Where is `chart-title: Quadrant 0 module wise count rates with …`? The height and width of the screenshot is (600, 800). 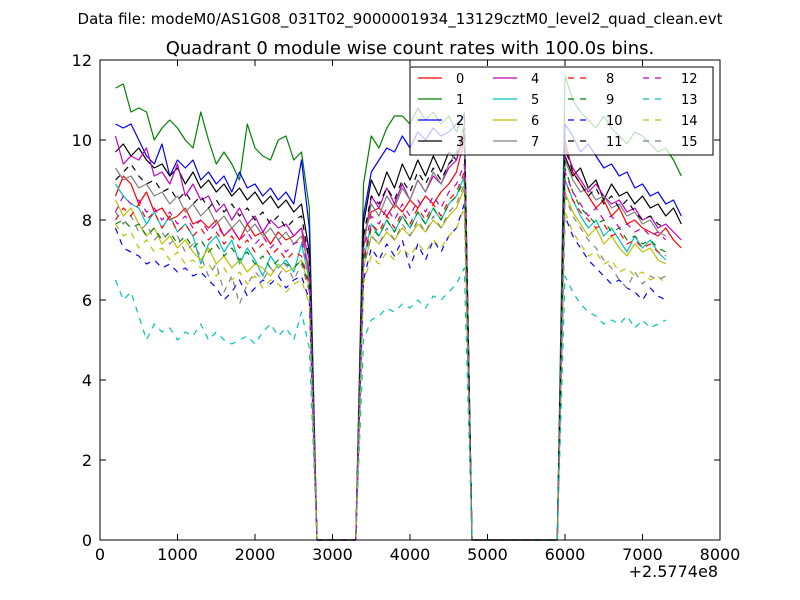 chart-title: Quadrant 0 module wise count rates with … is located at coordinates (410, 48).